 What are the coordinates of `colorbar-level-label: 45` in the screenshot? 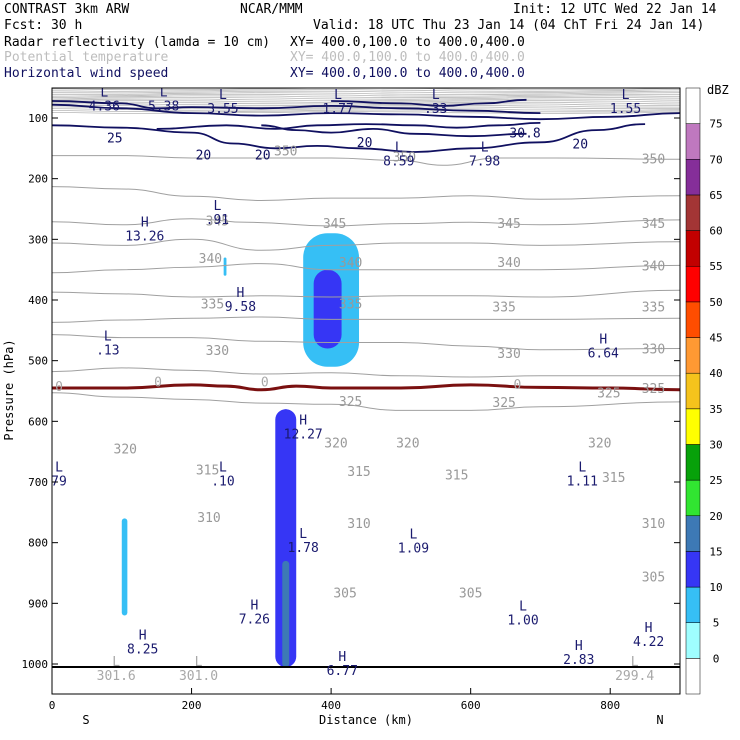 It's located at (715, 338).